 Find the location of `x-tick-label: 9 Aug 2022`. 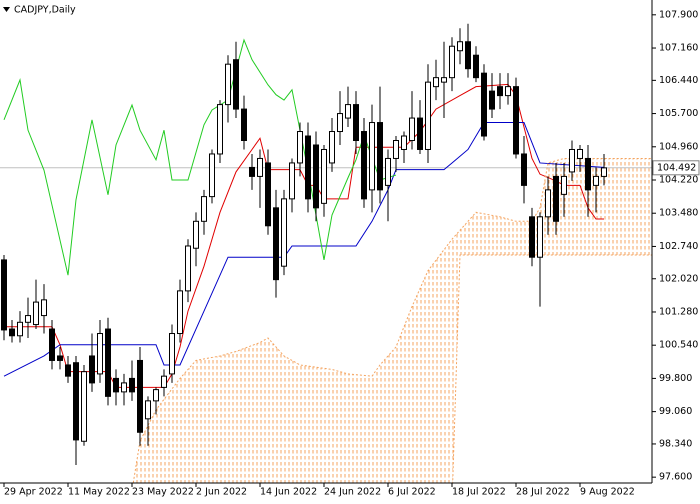

x-tick-label: 9 Aug 2022 is located at coordinates (607, 492).